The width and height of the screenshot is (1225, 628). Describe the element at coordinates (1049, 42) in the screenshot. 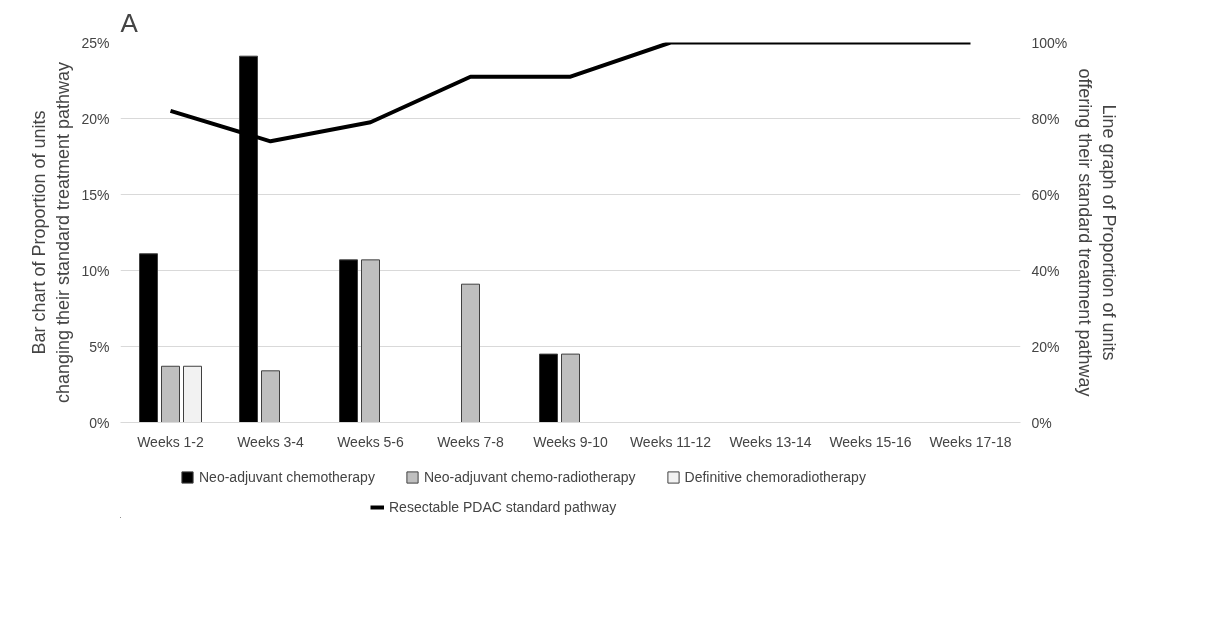

I see `y2-tick-label: 100%` at that location.